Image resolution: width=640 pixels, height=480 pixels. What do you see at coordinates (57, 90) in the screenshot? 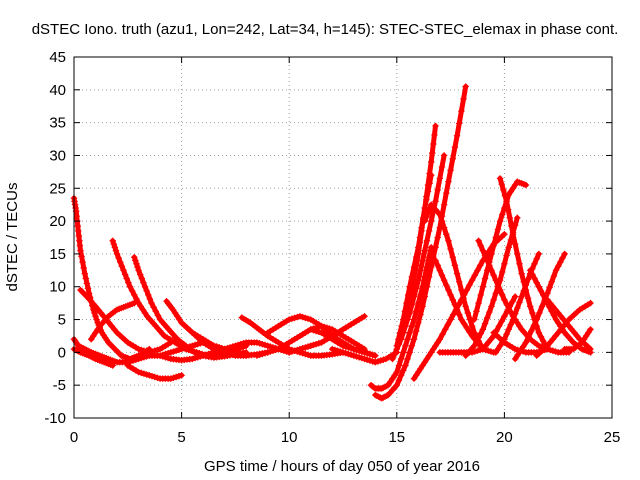
I see `y-tick-label: 40` at bounding box center [57, 90].